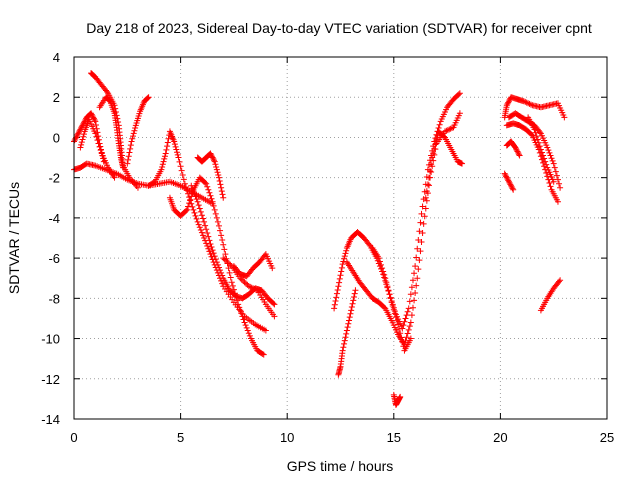  Describe the element at coordinates (56, 97) in the screenshot. I see `y-tick-label: 2` at that location.